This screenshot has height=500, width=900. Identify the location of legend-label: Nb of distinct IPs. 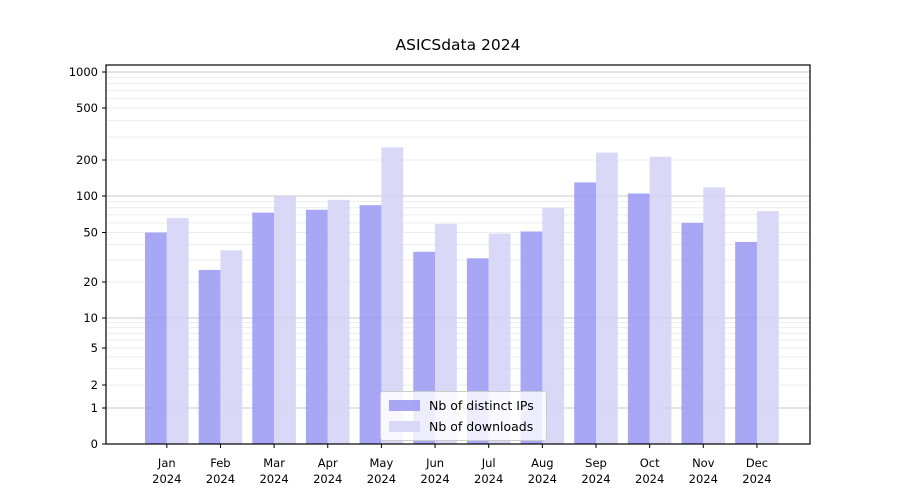
(481, 405).